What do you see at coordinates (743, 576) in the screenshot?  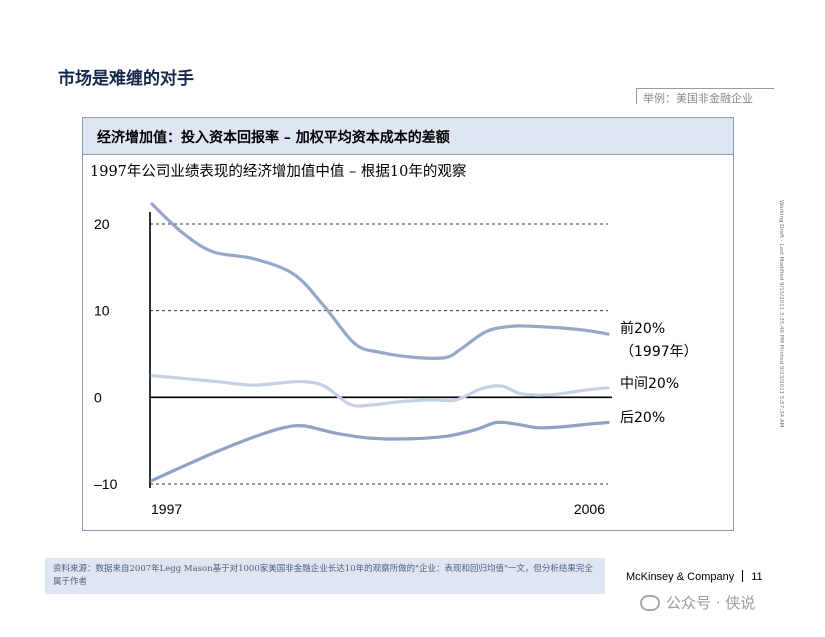 I see `footer-divider` at bounding box center [743, 576].